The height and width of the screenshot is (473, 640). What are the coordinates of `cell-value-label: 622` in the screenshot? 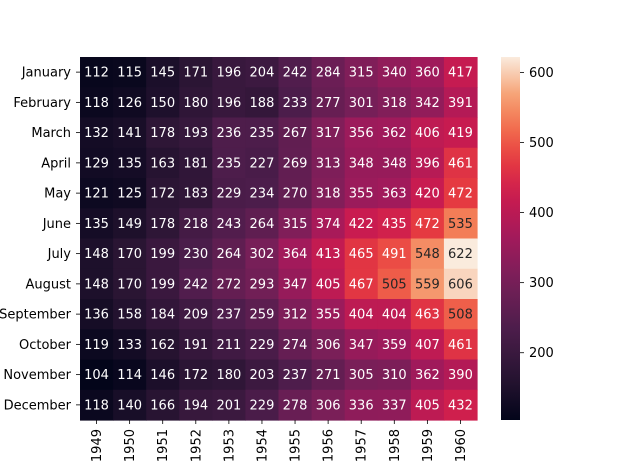 It's located at (460, 254).